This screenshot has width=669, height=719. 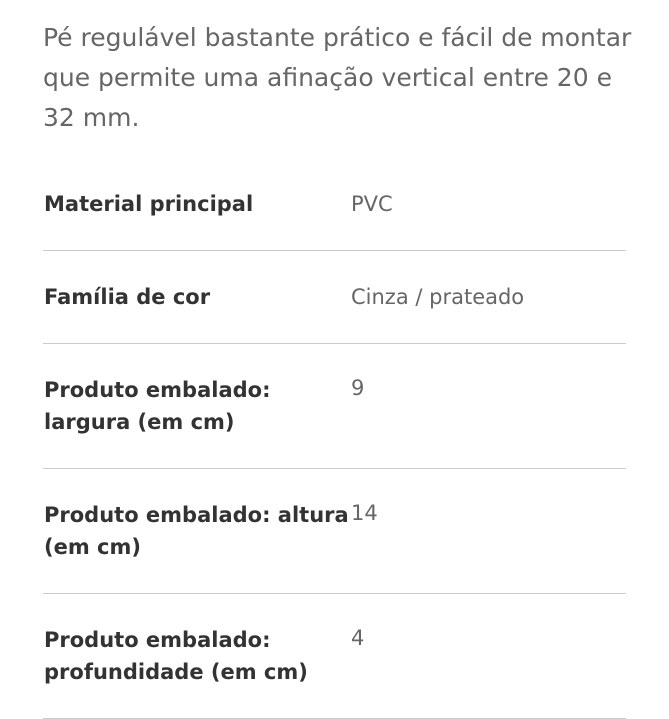 I want to click on spec-row: Família de cor Cinza / prateado, so click(x=334, y=297).